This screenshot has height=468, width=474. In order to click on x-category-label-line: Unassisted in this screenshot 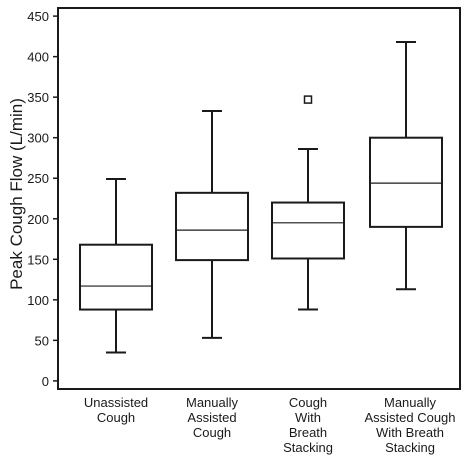, I will do `click(116, 402)`.